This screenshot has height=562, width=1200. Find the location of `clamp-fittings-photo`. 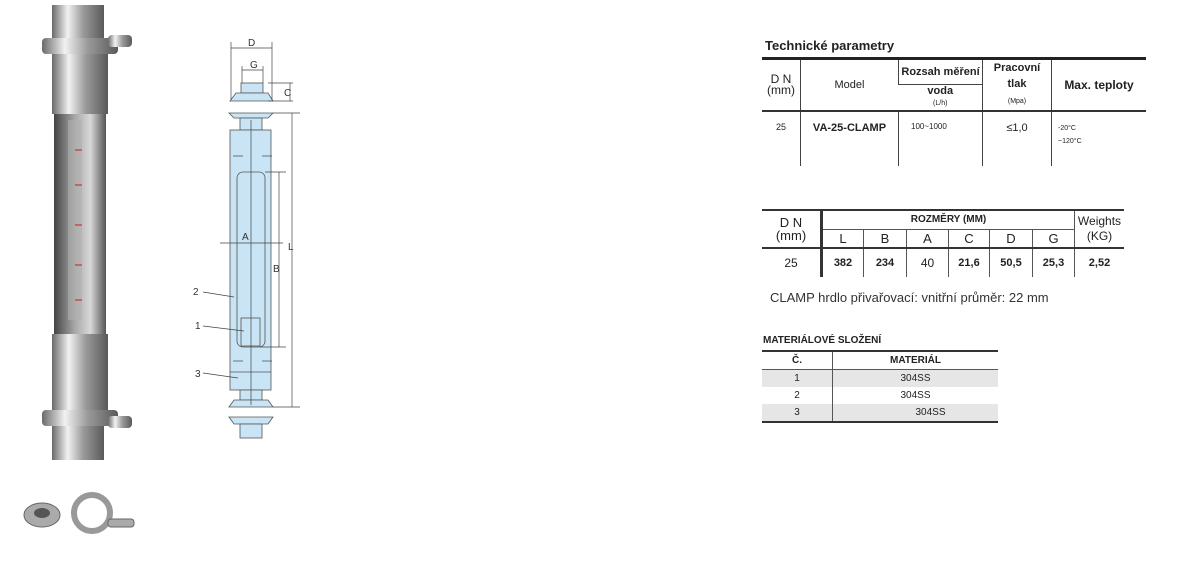

clamp-fittings-photo is located at coordinates (79, 513).